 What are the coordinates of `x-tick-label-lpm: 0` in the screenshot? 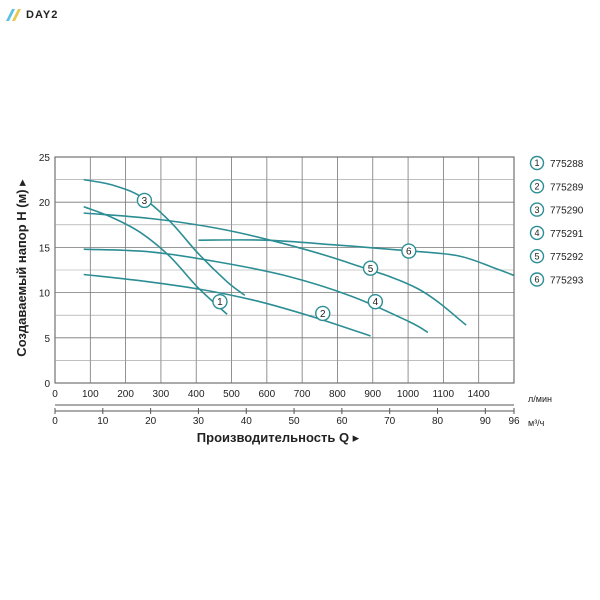 It's located at (55, 394).